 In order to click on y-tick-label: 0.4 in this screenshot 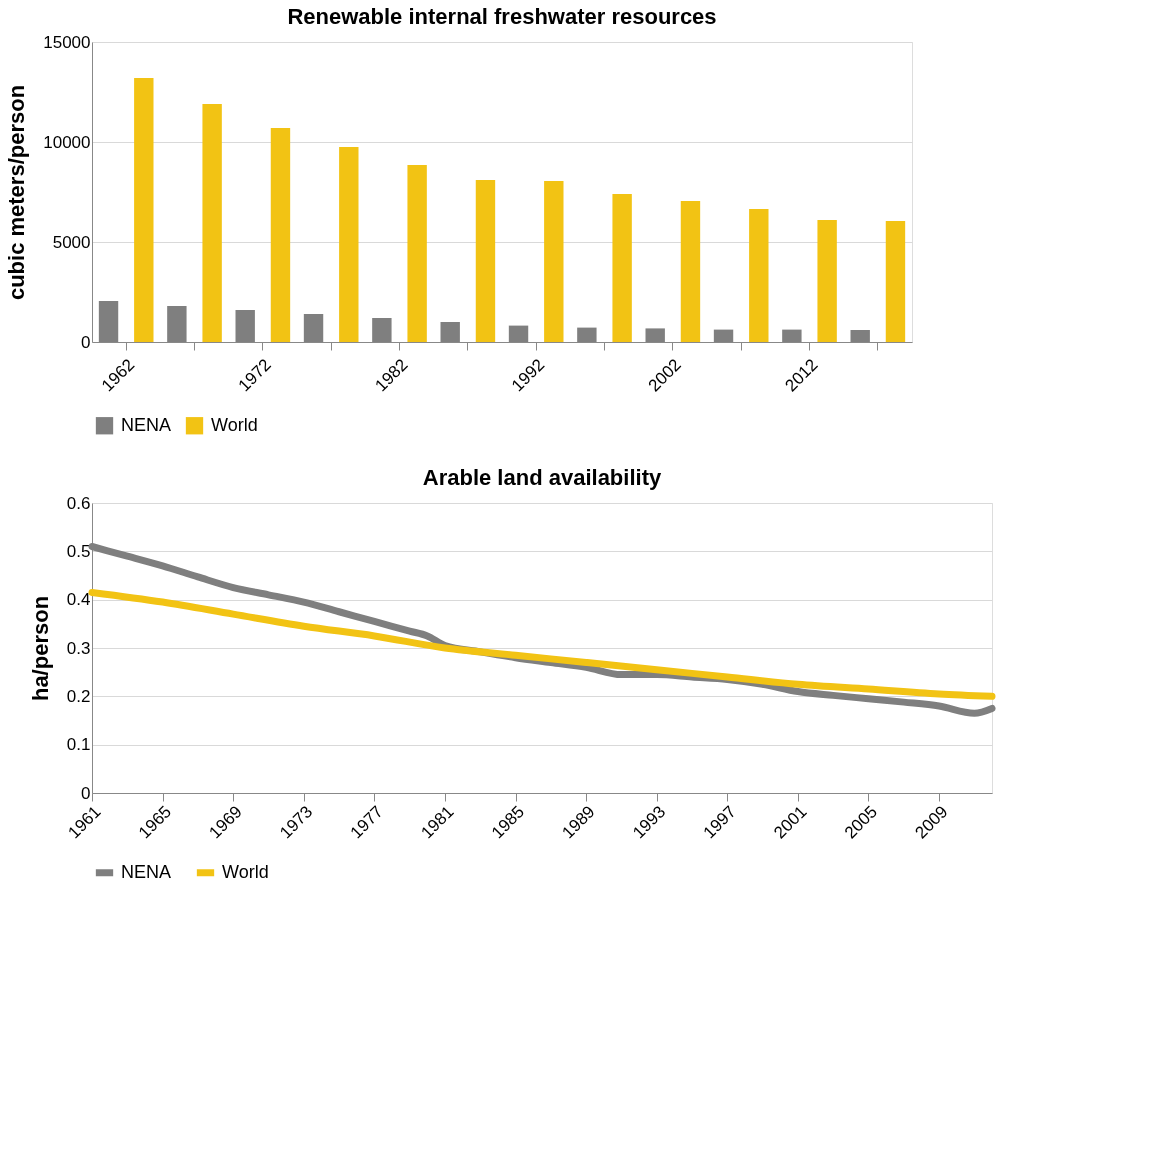, I will do `click(78, 600)`.